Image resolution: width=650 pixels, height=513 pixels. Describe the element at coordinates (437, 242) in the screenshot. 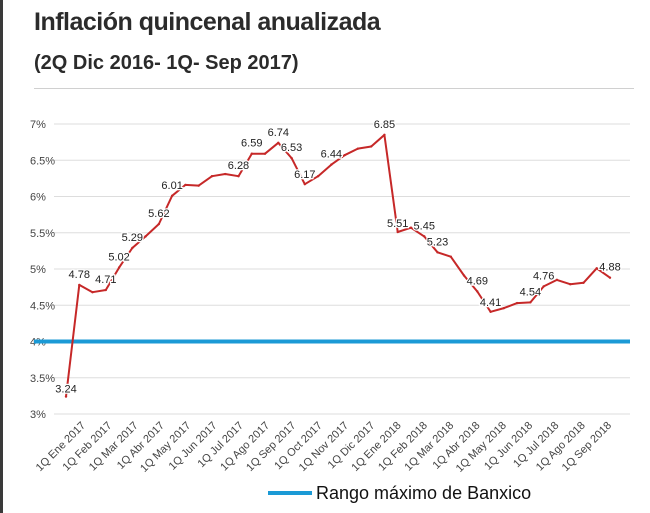

I see `data-label: 5.23` at that location.